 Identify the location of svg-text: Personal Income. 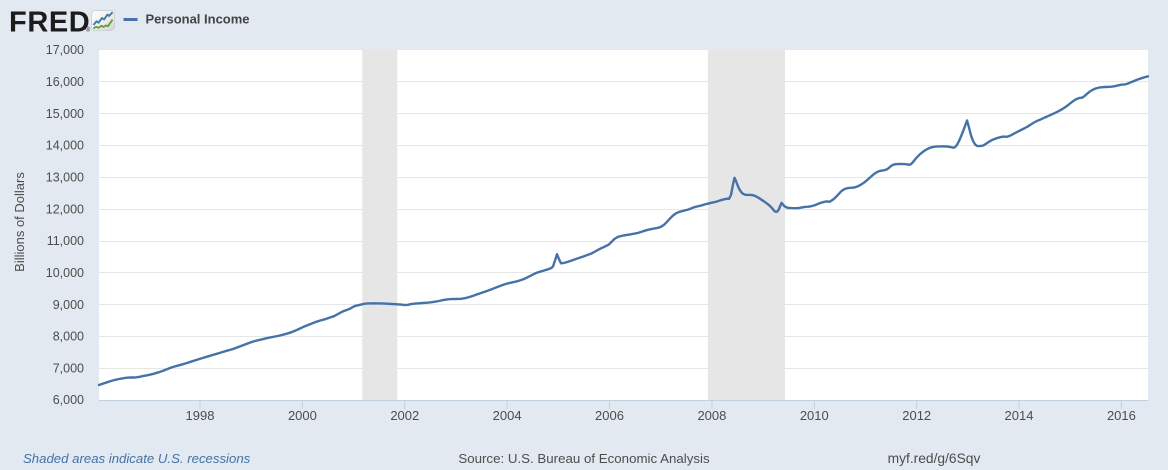
(198, 19).